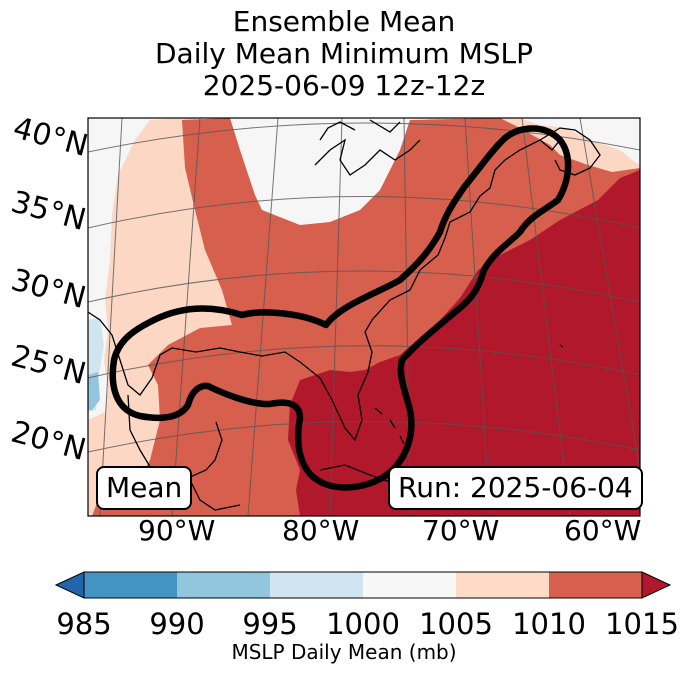 Image resolution: width=688 pixels, height=674 pixels. Describe the element at coordinates (69, 585) in the screenshot. I see `colorbar-extend-under` at that location.